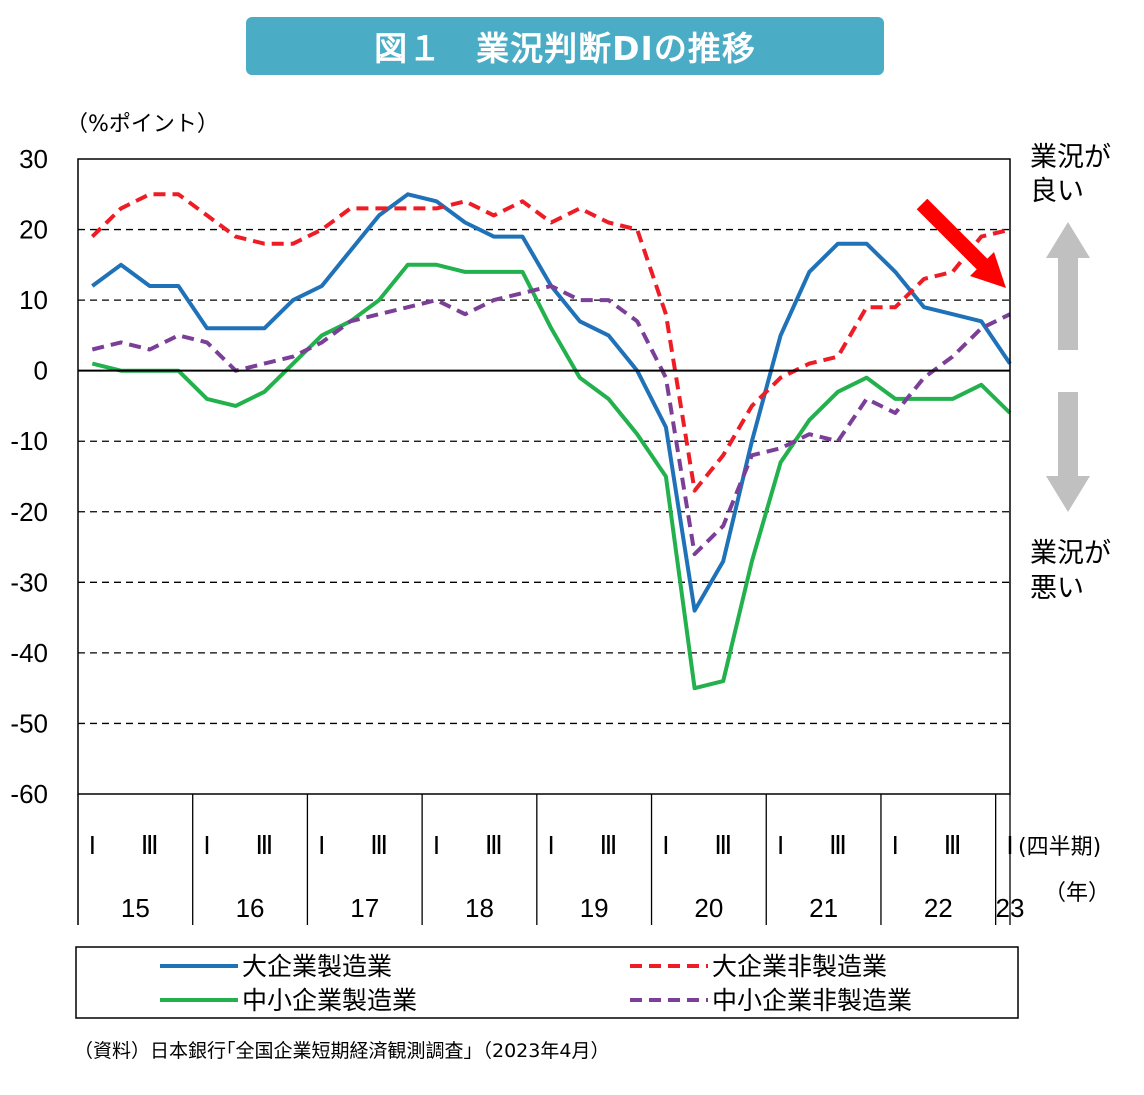  Describe the element at coordinates (29, 794) in the screenshot. I see `y-tick-label: -60` at that location.